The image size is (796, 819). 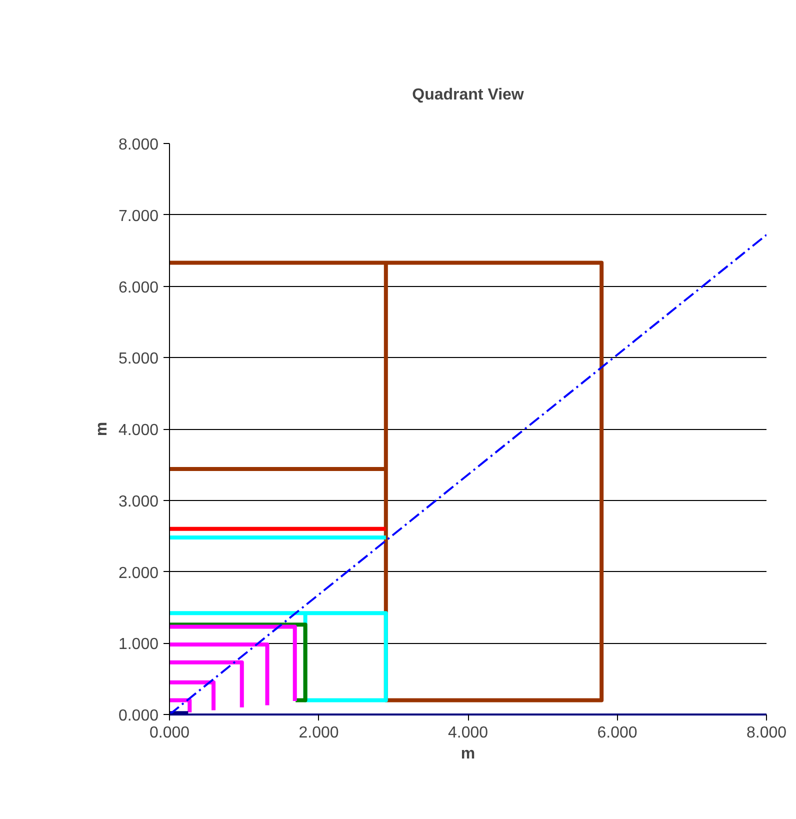 I want to click on y-tick-label: 7.000, so click(x=138, y=216).